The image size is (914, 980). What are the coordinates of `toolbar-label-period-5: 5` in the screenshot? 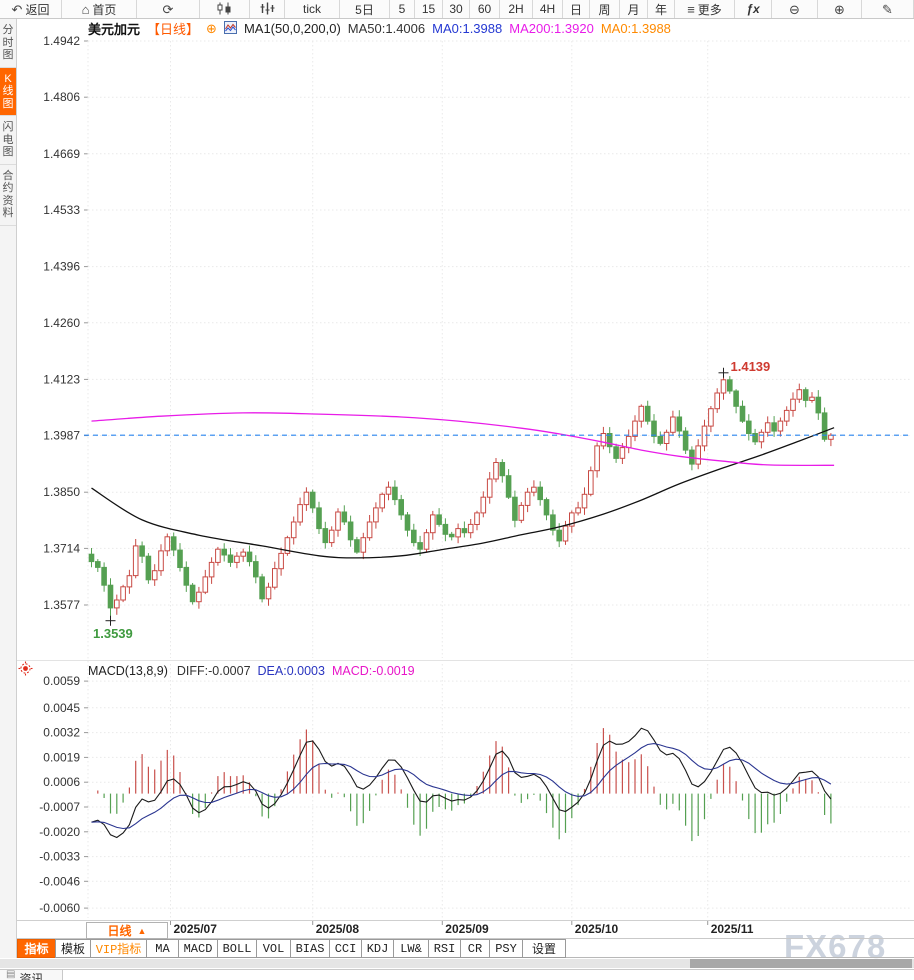 It's located at (402, 9).